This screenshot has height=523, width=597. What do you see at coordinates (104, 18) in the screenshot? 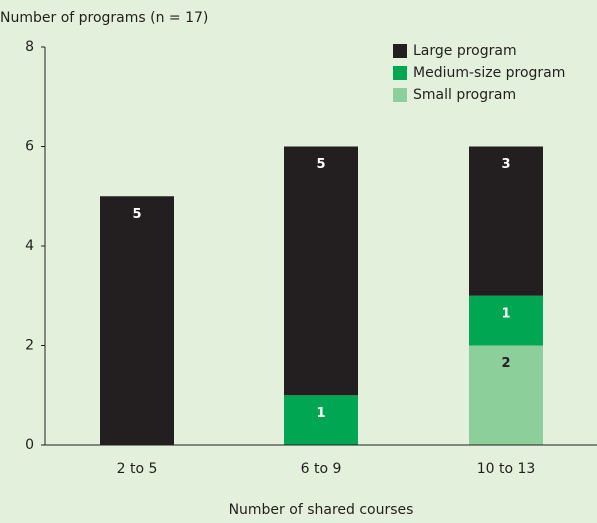
I see `chart-title: Number of programs (n = 17)` at bounding box center [104, 18].